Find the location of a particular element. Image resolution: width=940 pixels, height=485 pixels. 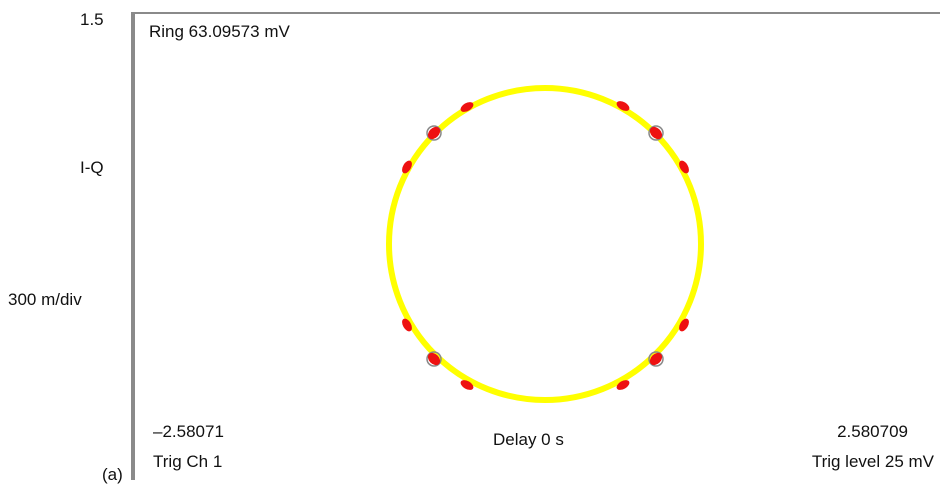

x-min-label: –2.58071 is located at coordinates (188, 431).